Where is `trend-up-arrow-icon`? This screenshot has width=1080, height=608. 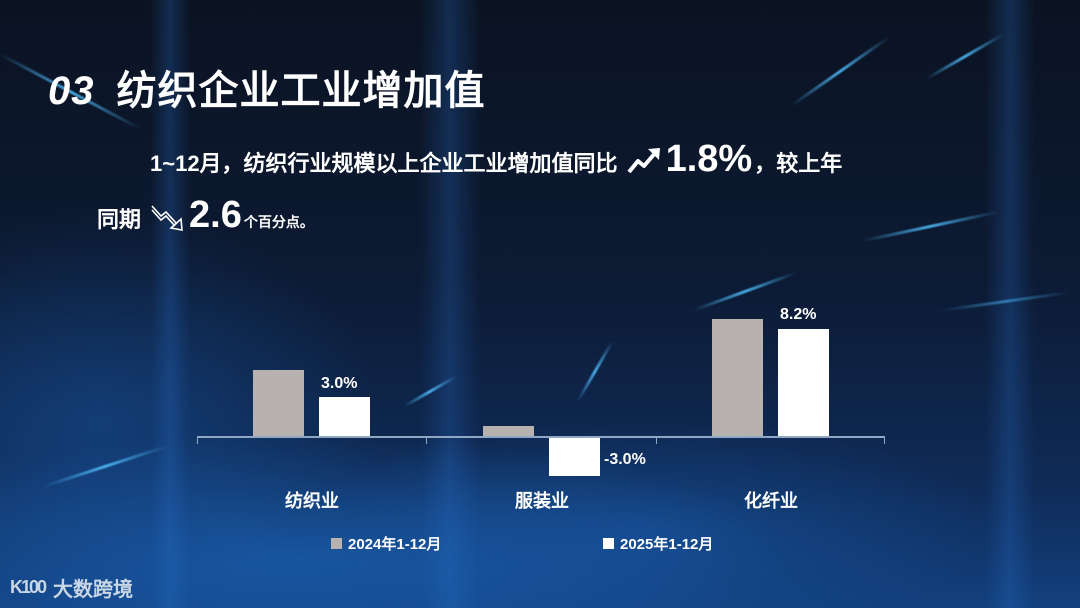 trend-up-arrow-icon is located at coordinates (643, 161).